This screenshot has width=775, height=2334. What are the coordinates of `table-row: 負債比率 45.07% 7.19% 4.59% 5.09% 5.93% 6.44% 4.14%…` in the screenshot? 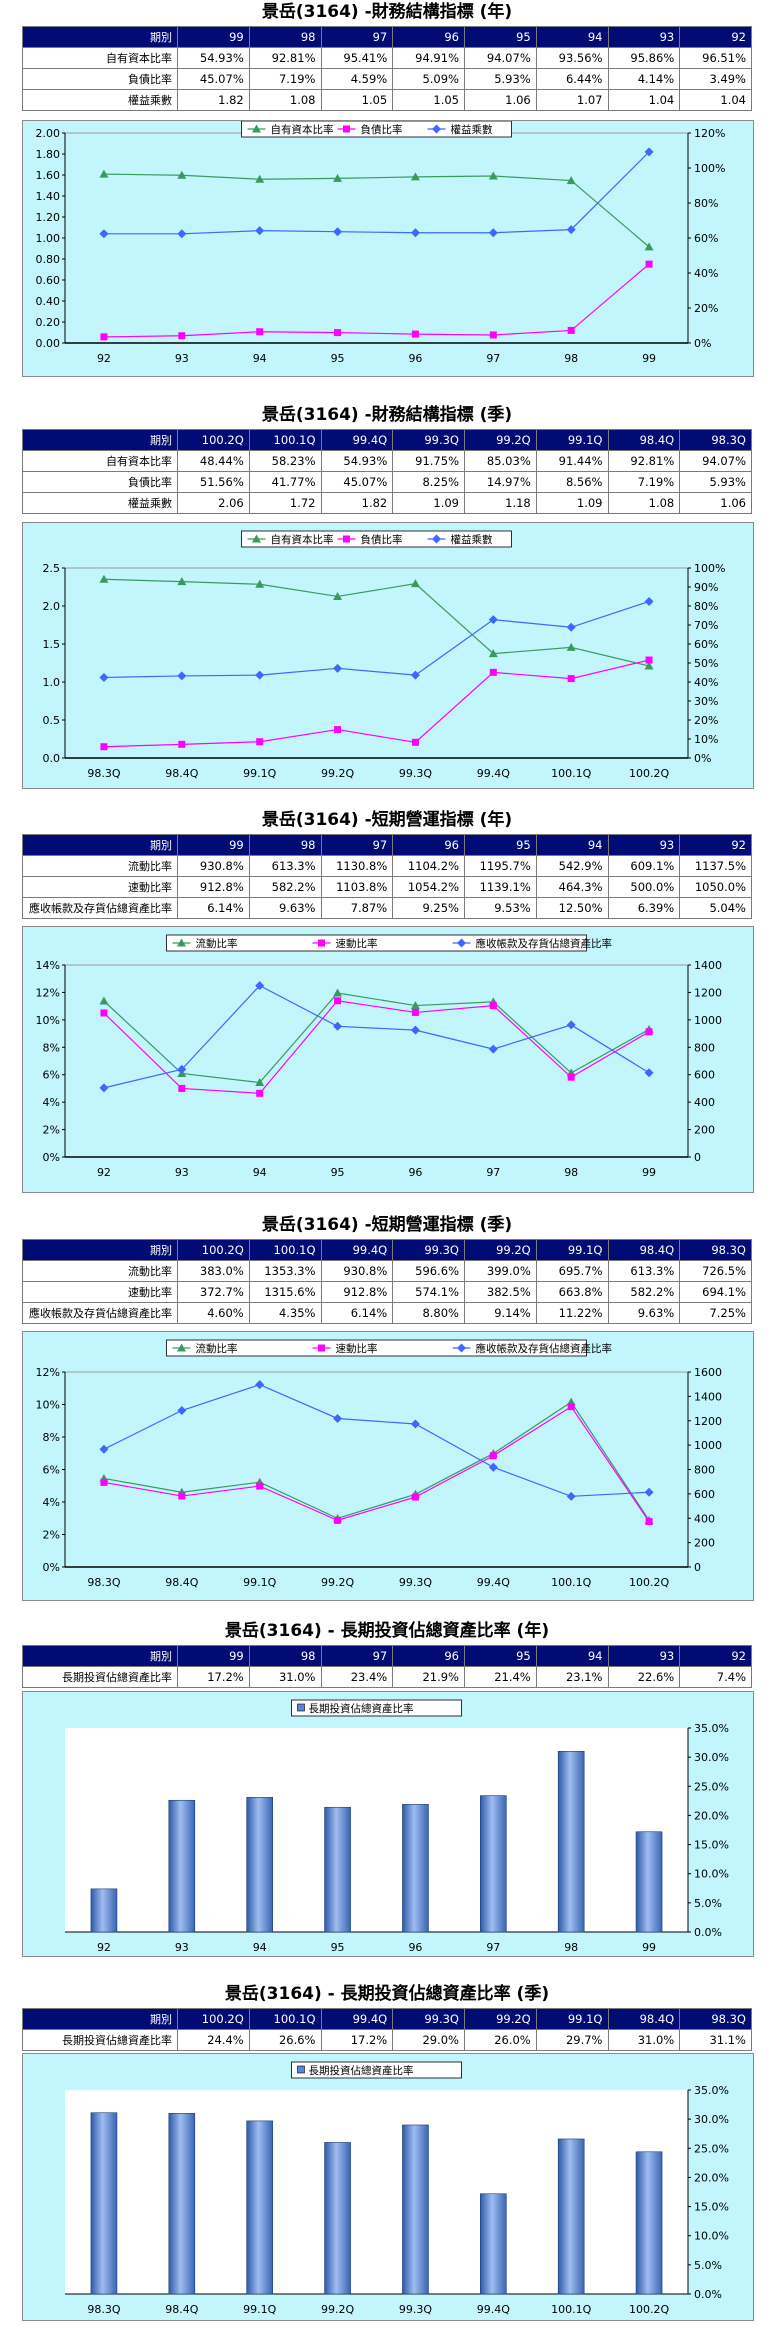 It's located at (387, 79).